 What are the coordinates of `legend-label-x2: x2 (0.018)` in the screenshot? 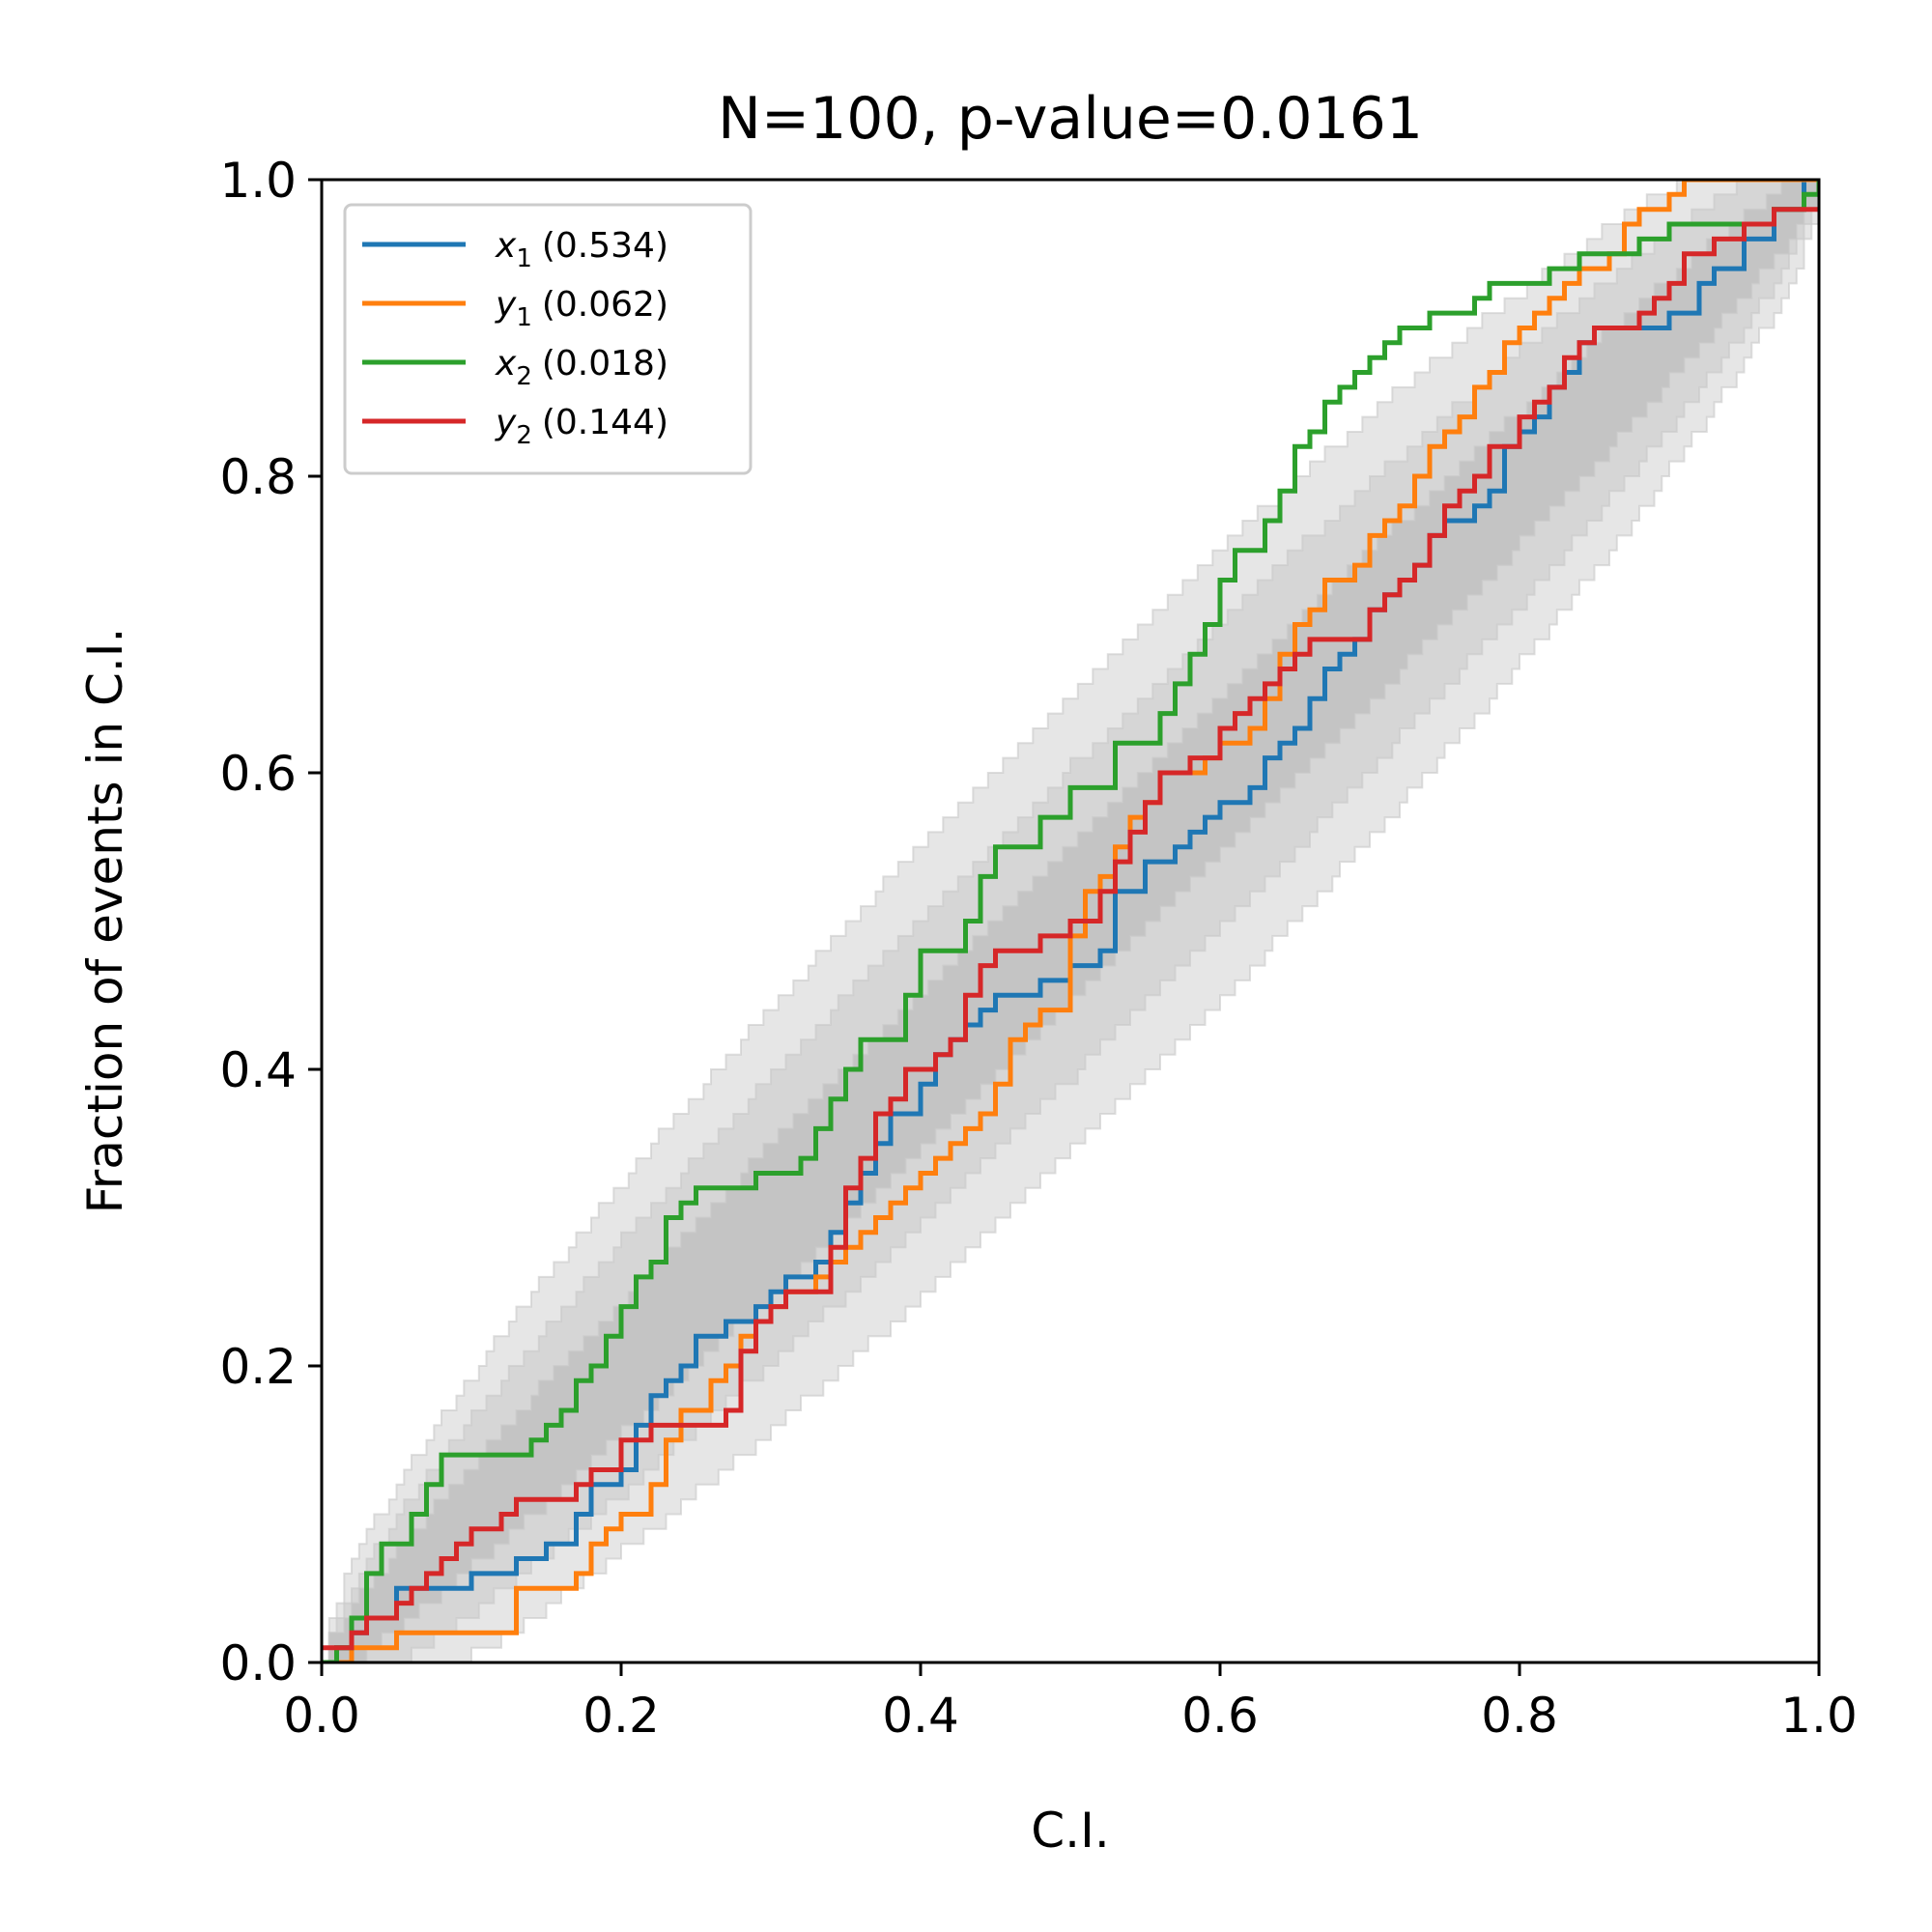 It's located at (581, 367).